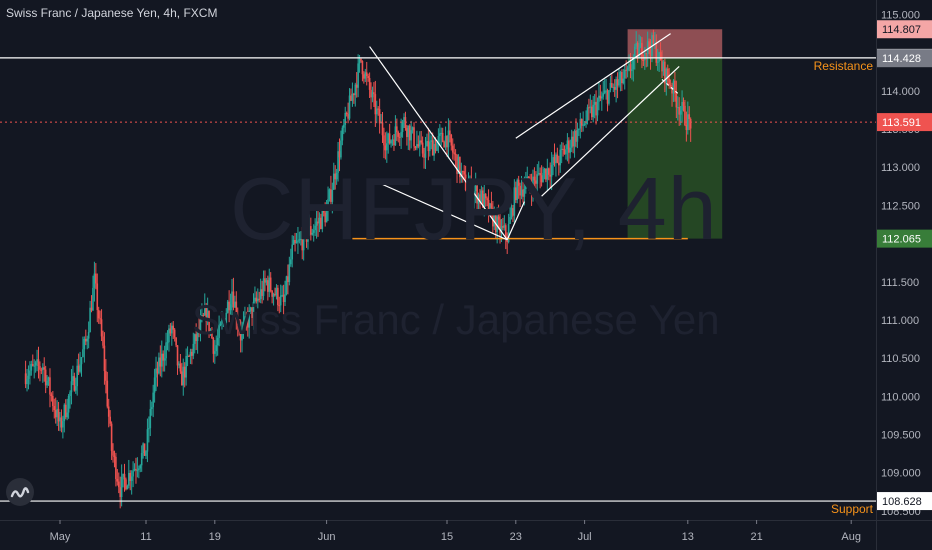 This screenshot has width=932, height=550. Describe the element at coordinates (145, 537) in the screenshot. I see `time-tick: 11` at that location.